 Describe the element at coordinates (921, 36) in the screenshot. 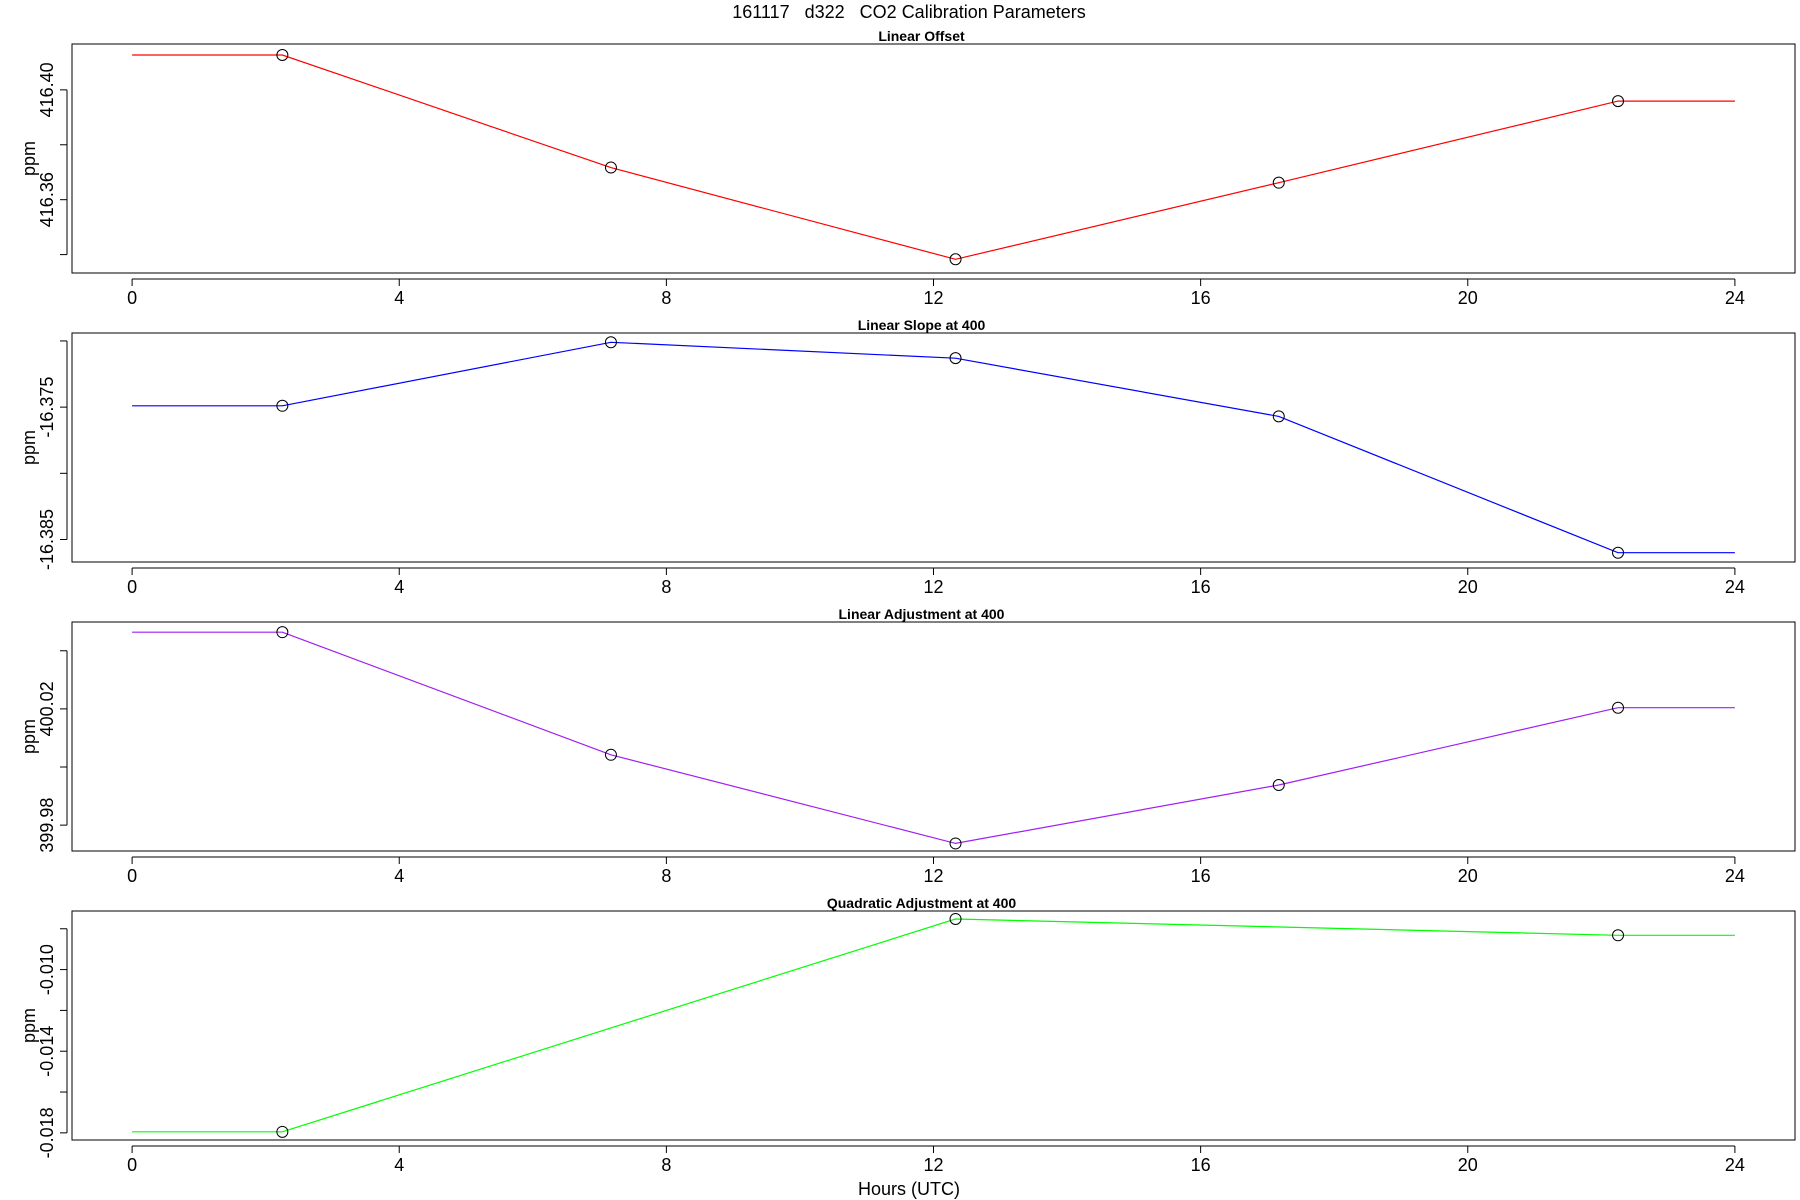

I see `panel-title: Linear Offset` at that location.